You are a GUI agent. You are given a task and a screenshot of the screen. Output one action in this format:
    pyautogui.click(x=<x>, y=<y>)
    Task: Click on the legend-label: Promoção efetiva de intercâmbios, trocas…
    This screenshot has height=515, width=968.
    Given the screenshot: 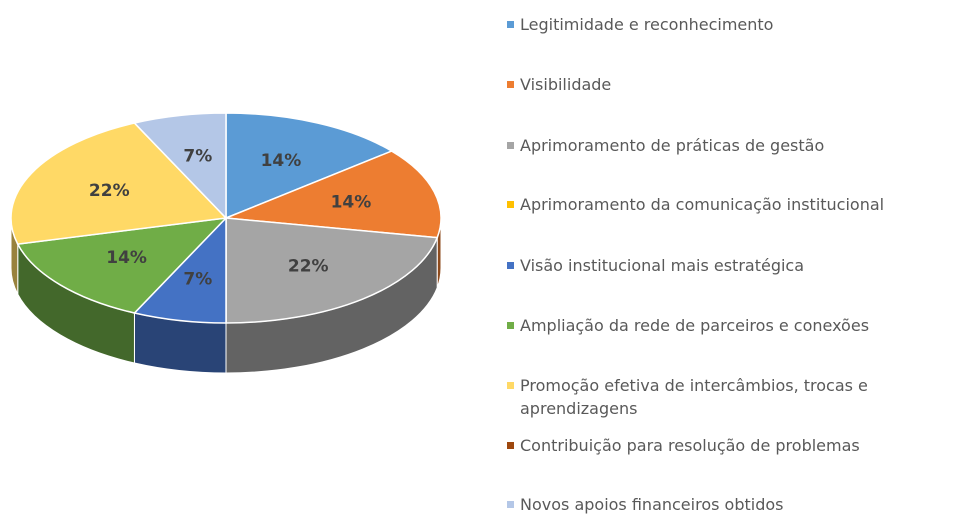 What is the action you would take?
    pyautogui.click(x=694, y=397)
    